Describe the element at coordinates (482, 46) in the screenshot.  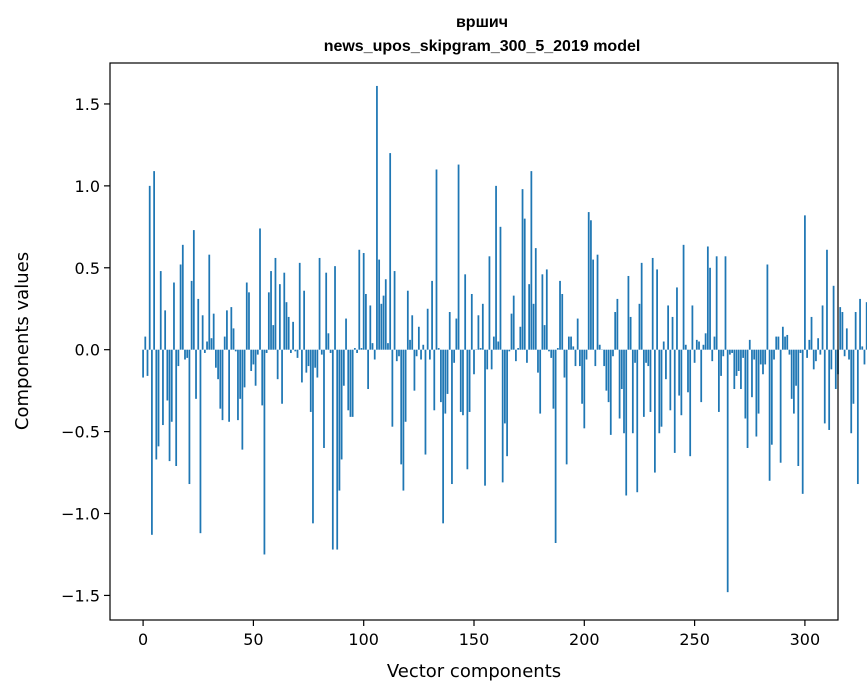
I see `chart-title-line-2: news_upos_skipgram_300_5_2019 model` at that location.